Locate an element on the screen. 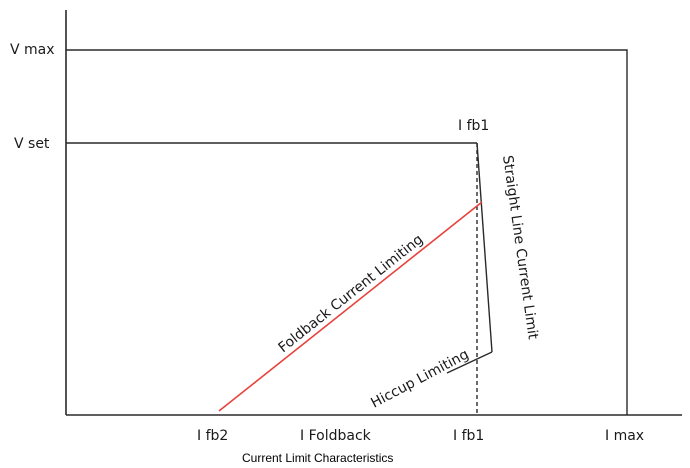  i-fb1-axis-label: I fb1 is located at coordinates (468, 436).